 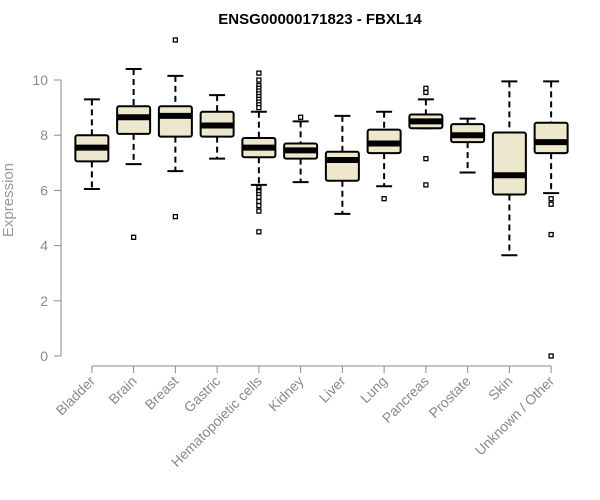 I want to click on box-bladder, so click(x=92, y=144).